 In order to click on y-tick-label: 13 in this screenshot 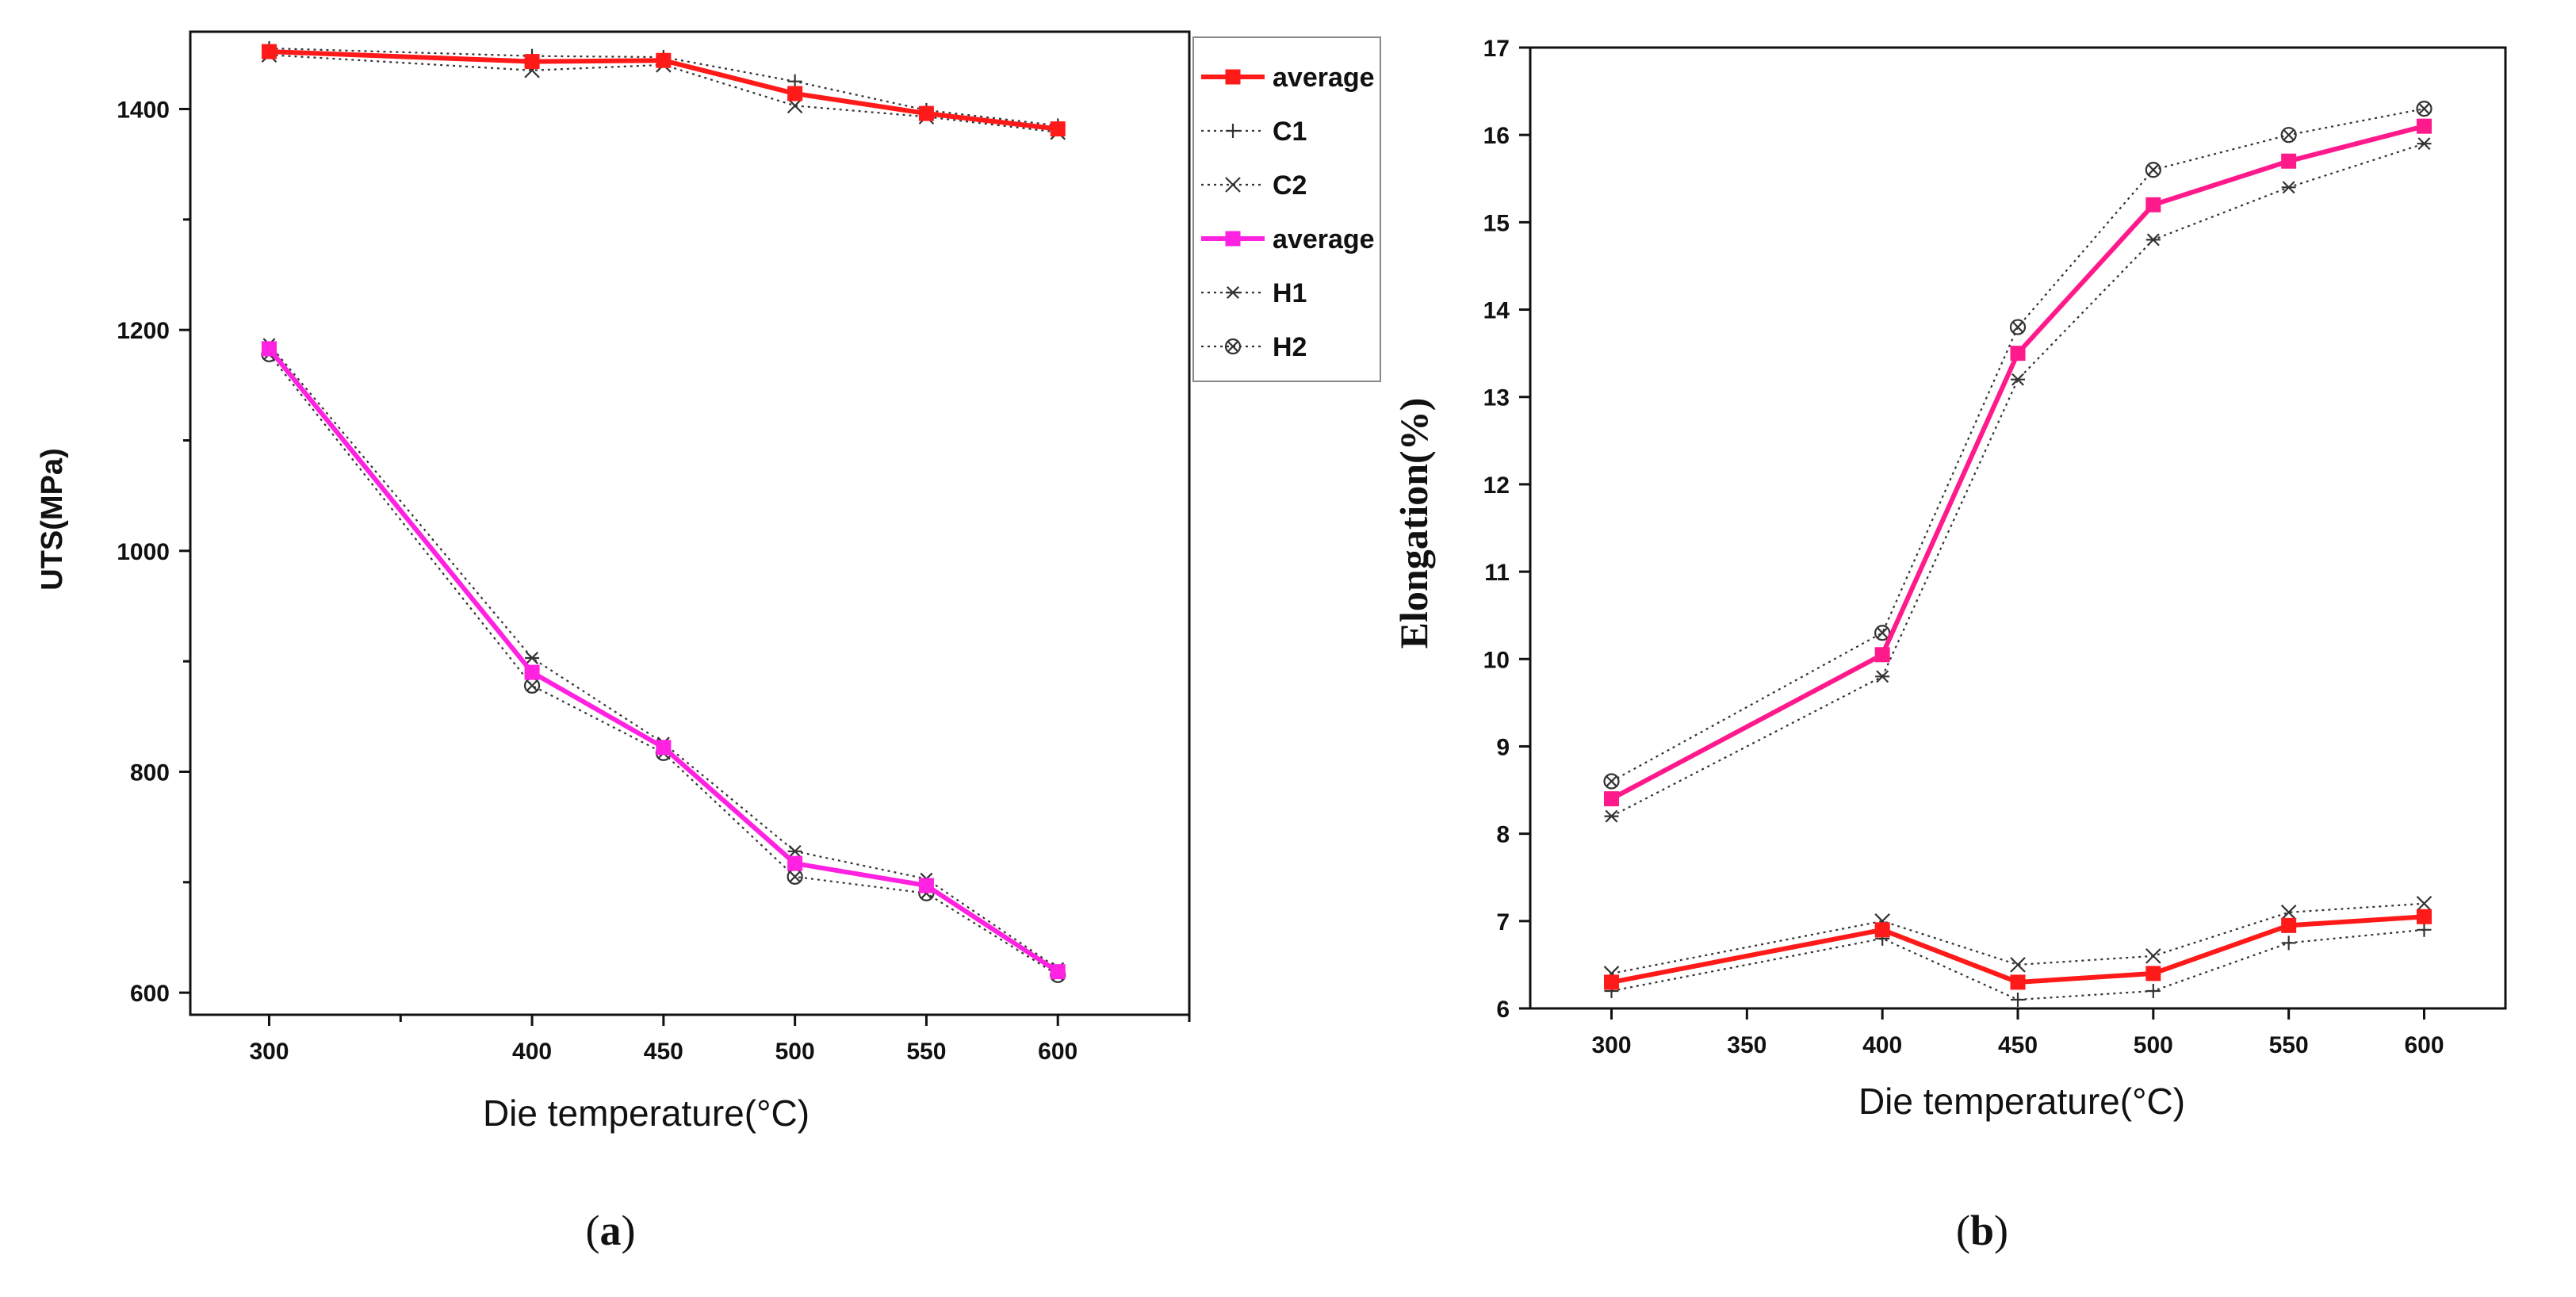, I will do `click(1496, 398)`.